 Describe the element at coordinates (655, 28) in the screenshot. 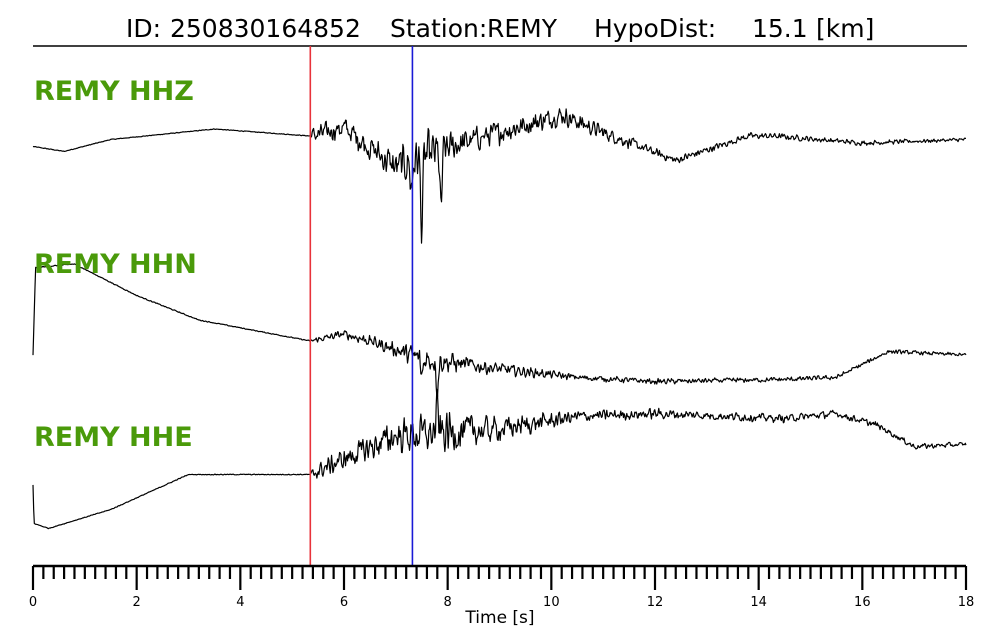

I see `title-hypodist-label: HypoDist:` at that location.